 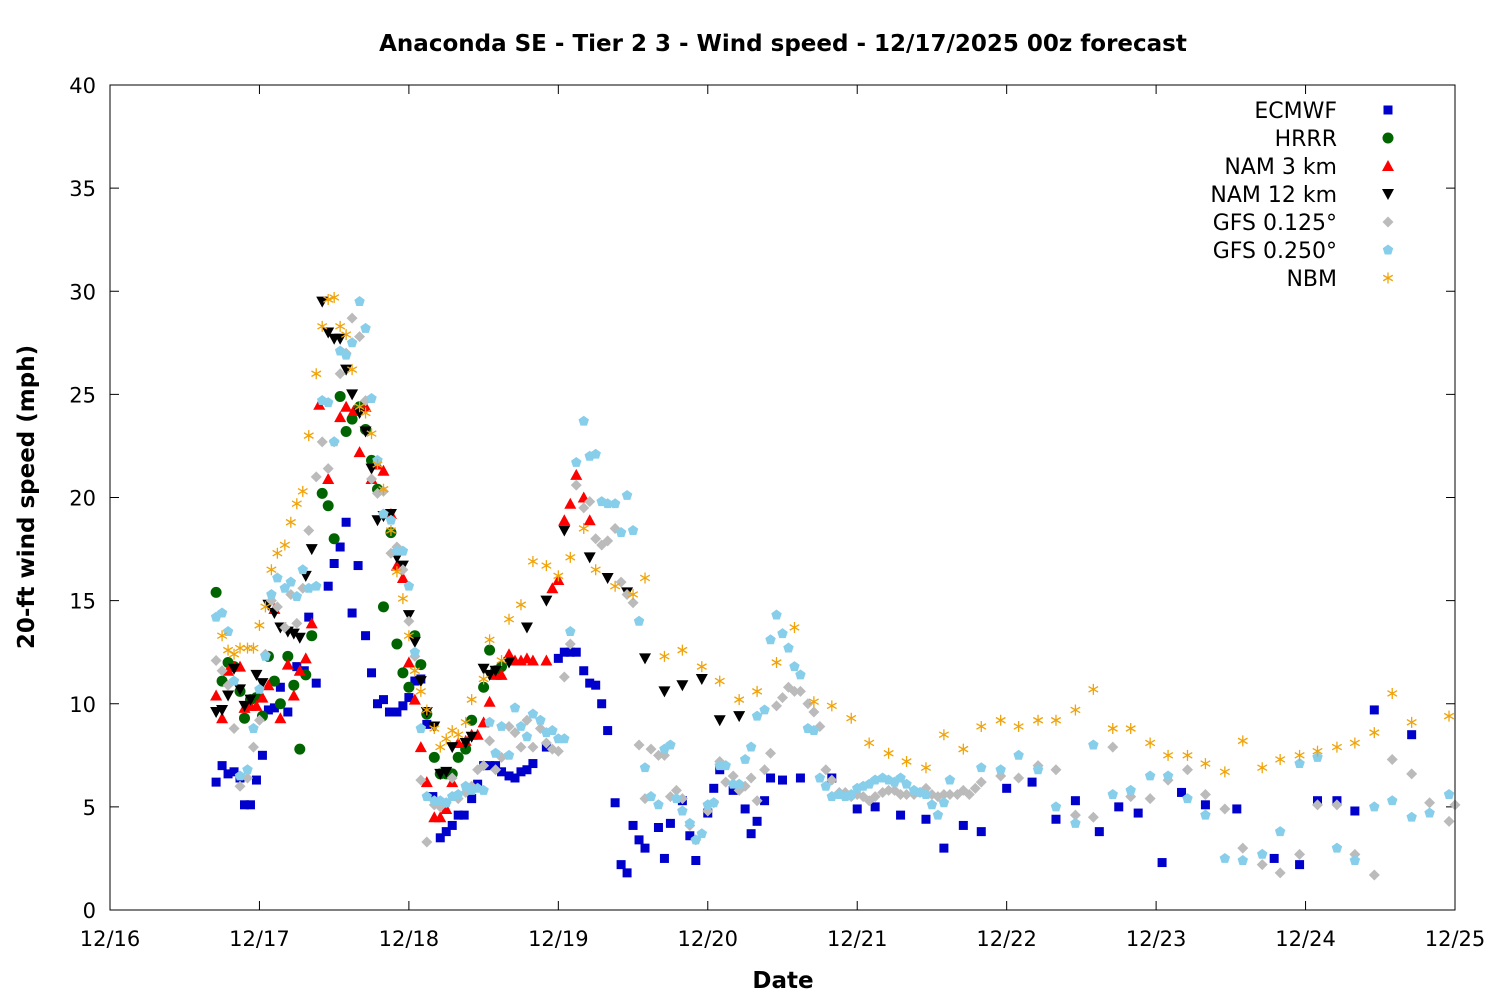 What do you see at coordinates (1280, 167) in the screenshot?
I see `legend-label: NAM 3 km` at bounding box center [1280, 167].